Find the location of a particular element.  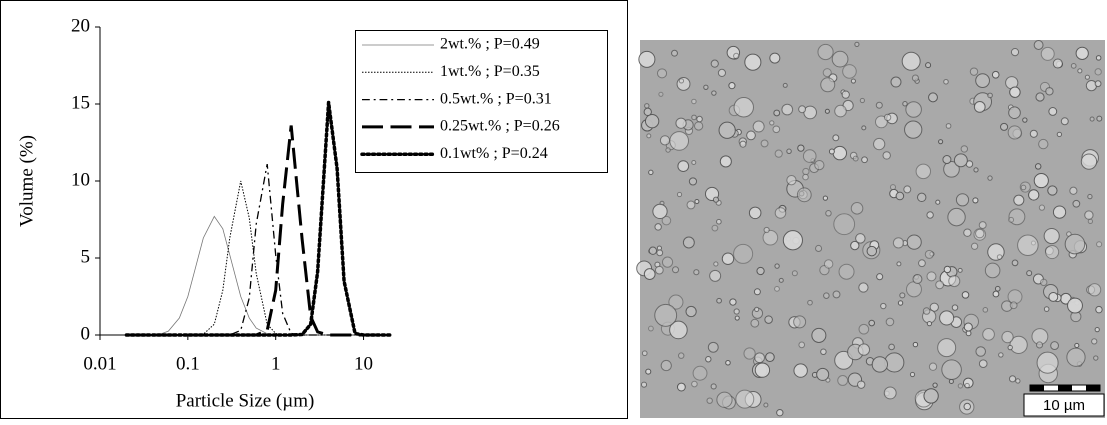

scale-label: 10 µm is located at coordinates (1064, 405).